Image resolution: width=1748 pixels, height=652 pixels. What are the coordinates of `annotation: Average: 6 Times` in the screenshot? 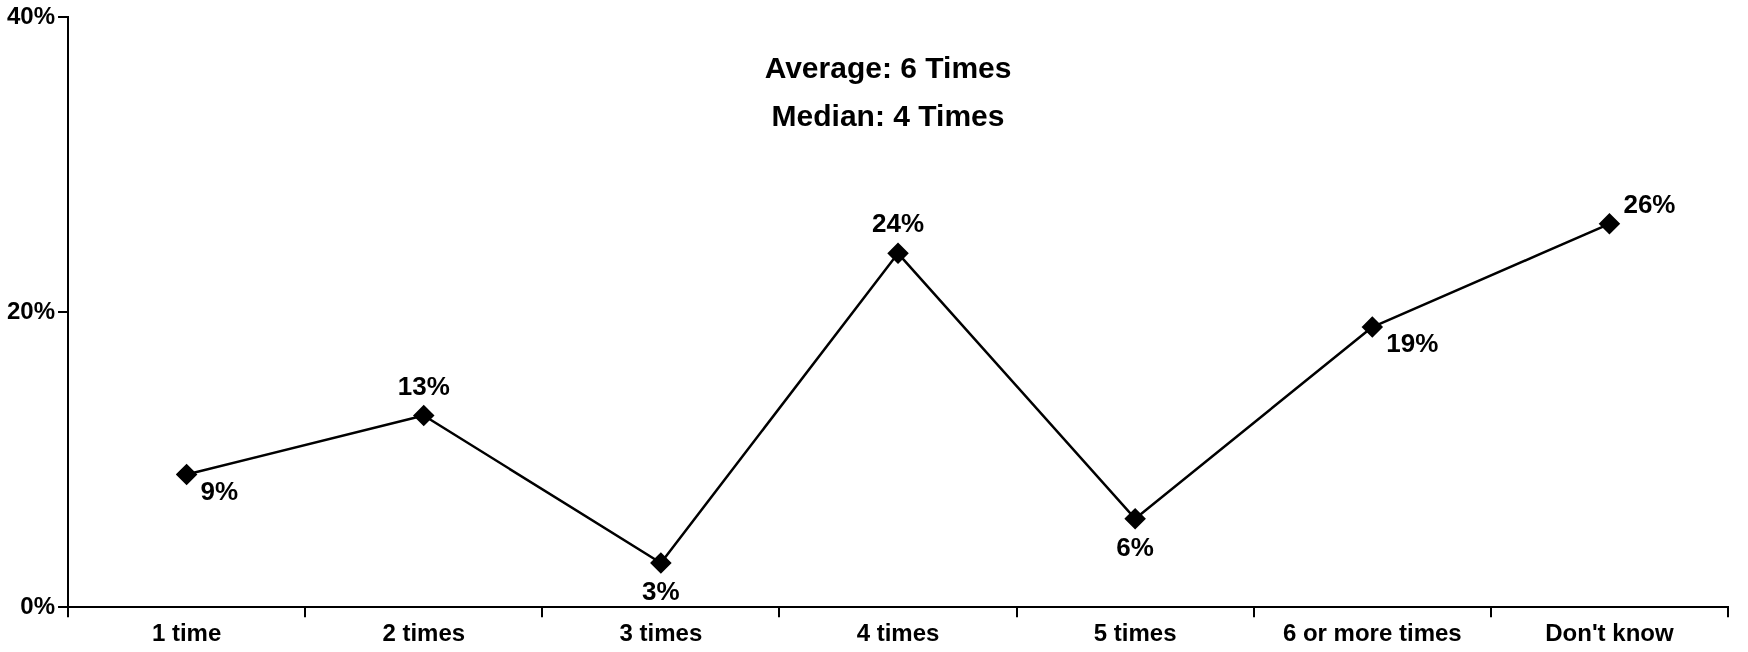 It's located at (888, 68).